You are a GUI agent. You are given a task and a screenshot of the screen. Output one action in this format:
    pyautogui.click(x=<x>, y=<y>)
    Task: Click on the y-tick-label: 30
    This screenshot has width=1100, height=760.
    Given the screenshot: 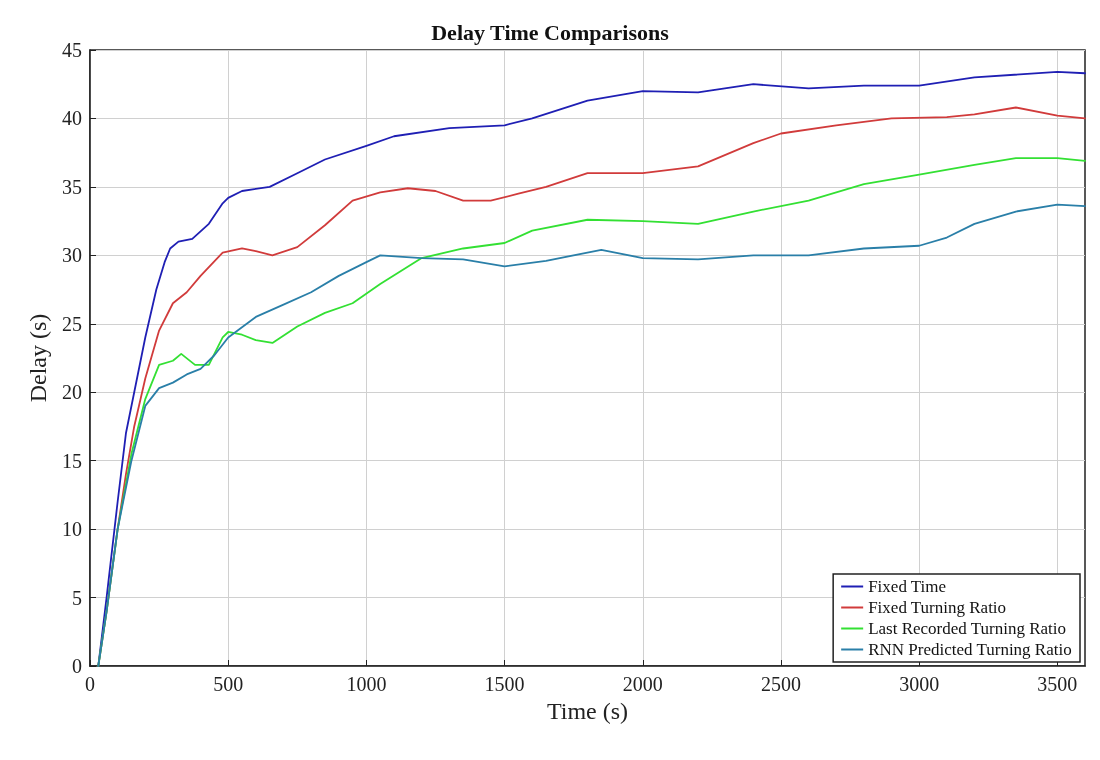 What is the action you would take?
    pyautogui.click(x=72, y=255)
    